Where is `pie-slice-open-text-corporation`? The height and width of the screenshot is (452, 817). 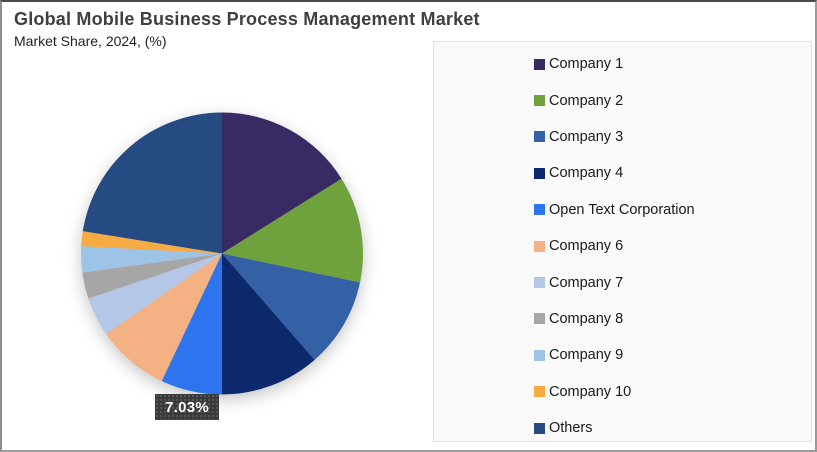
pie-slice-open-text-corporation is located at coordinates (191, 324).